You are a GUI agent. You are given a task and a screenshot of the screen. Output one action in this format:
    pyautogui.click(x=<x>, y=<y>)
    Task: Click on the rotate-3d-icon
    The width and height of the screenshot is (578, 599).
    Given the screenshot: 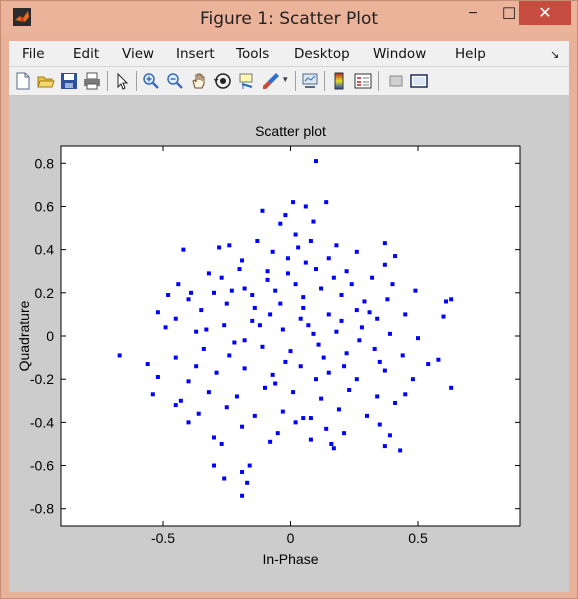 What is the action you would take?
    pyautogui.click(x=223, y=81)
    